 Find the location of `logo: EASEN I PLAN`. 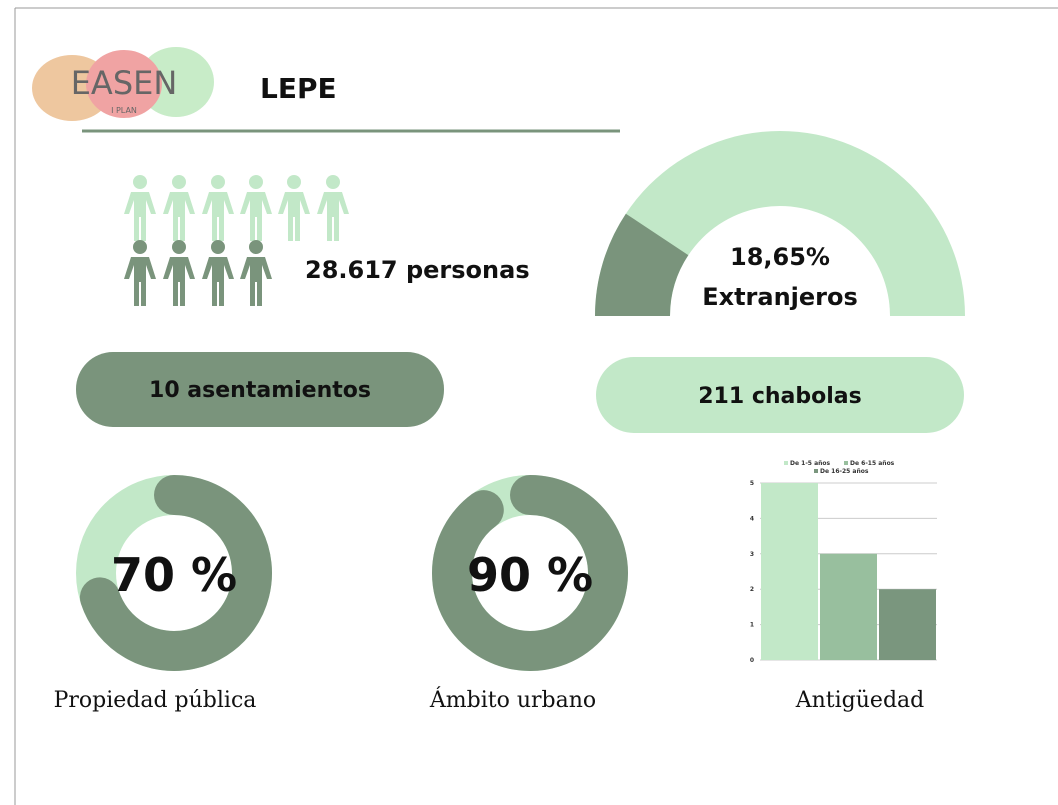

logo: EASEN I PLAN is located at coordinates (123, 84).